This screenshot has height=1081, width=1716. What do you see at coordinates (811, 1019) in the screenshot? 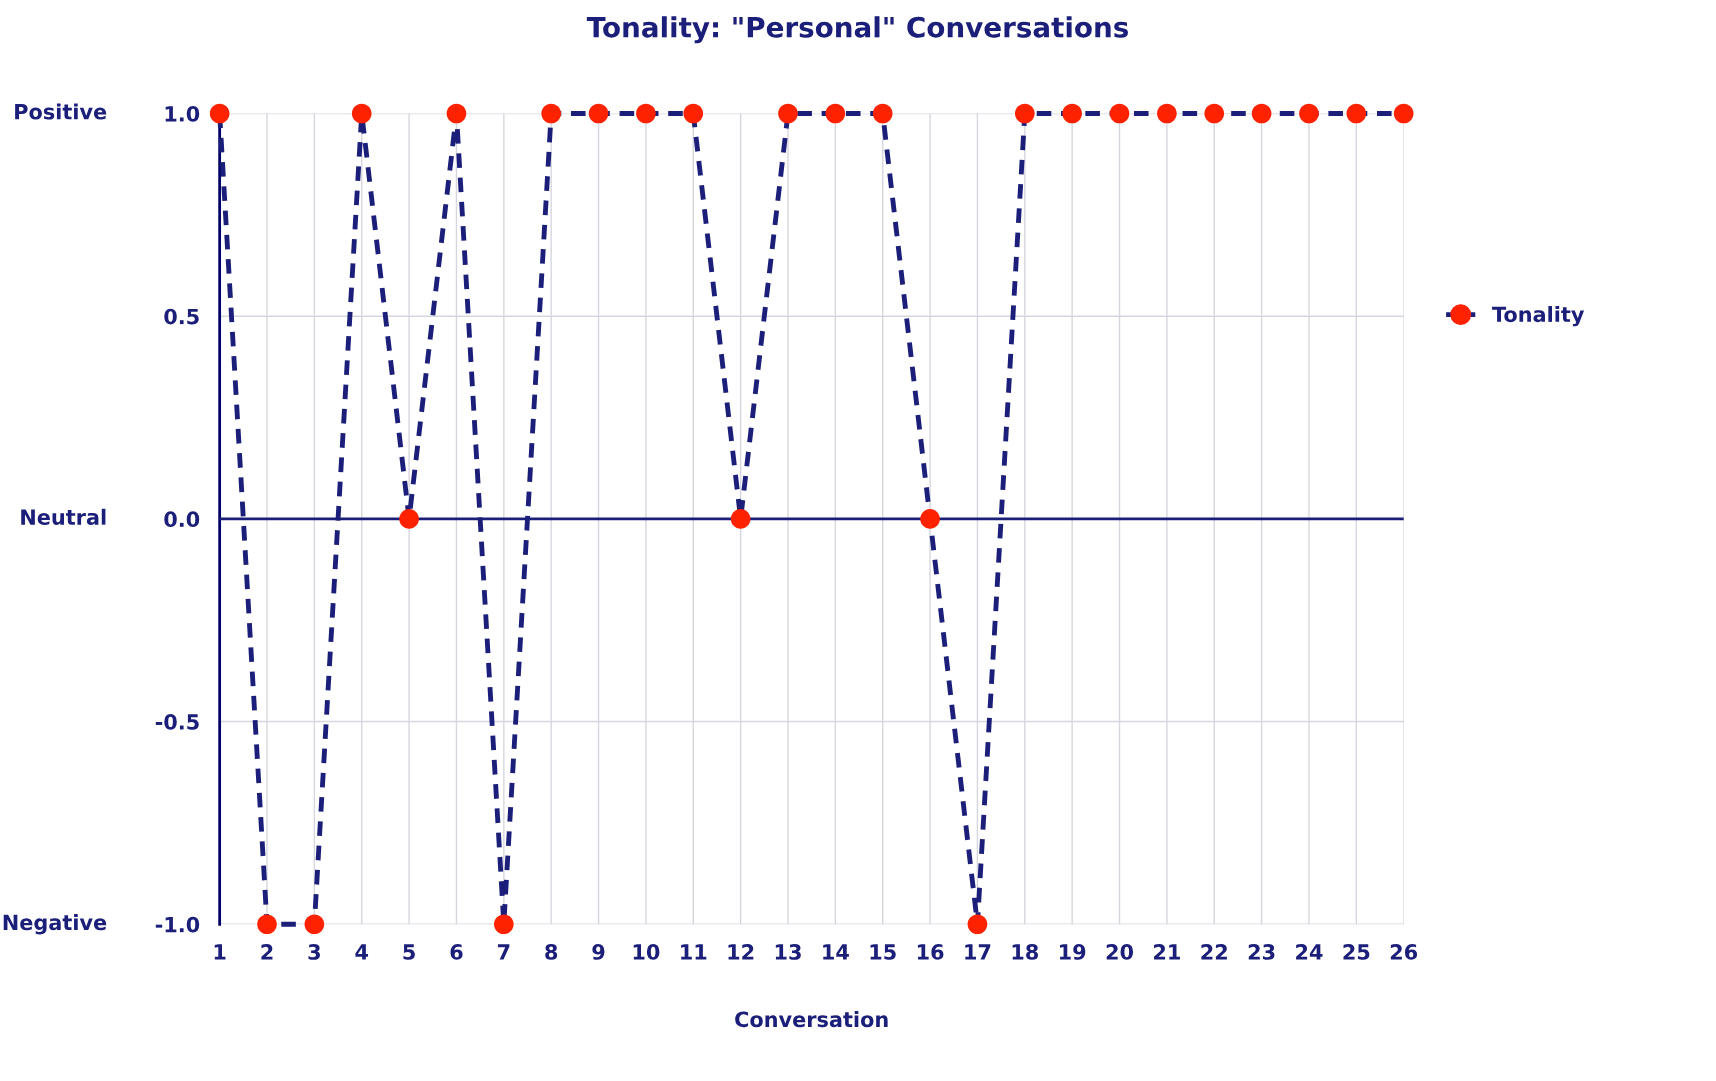
I see `x-axis-title: Conversation` at bounding box center [811, 1019].